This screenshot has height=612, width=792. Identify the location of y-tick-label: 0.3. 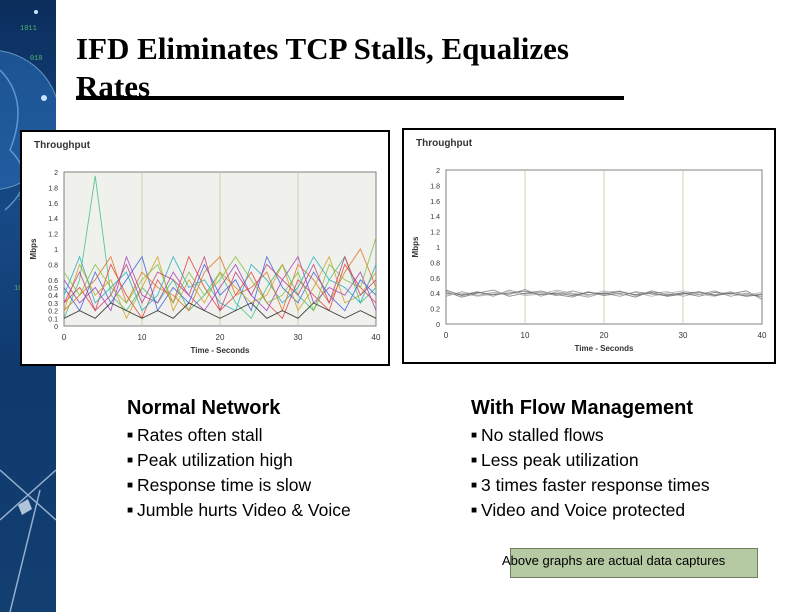
(53, 304).